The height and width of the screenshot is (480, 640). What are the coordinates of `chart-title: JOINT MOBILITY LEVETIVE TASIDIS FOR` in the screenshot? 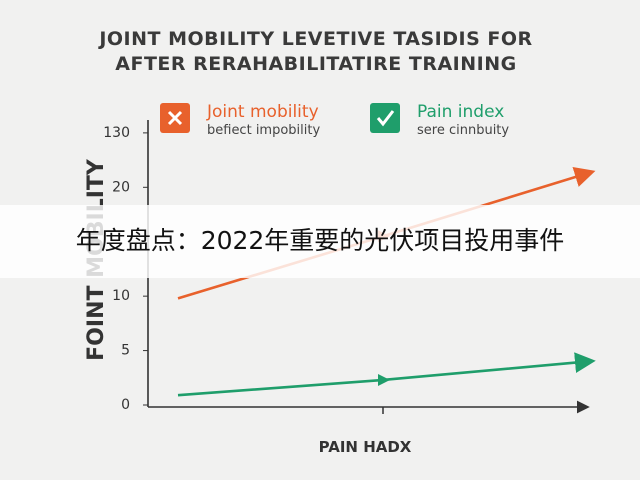 It's located at (314, 39).